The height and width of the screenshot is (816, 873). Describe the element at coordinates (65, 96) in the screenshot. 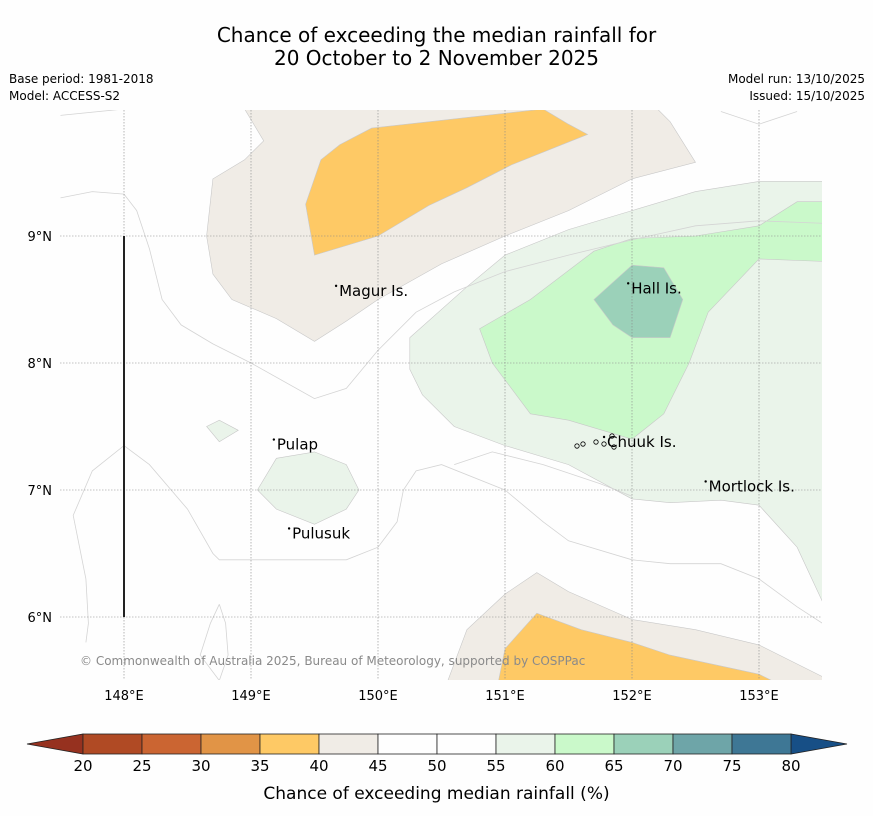

I see `model-name: Model: ACCESS-S2` at that location.